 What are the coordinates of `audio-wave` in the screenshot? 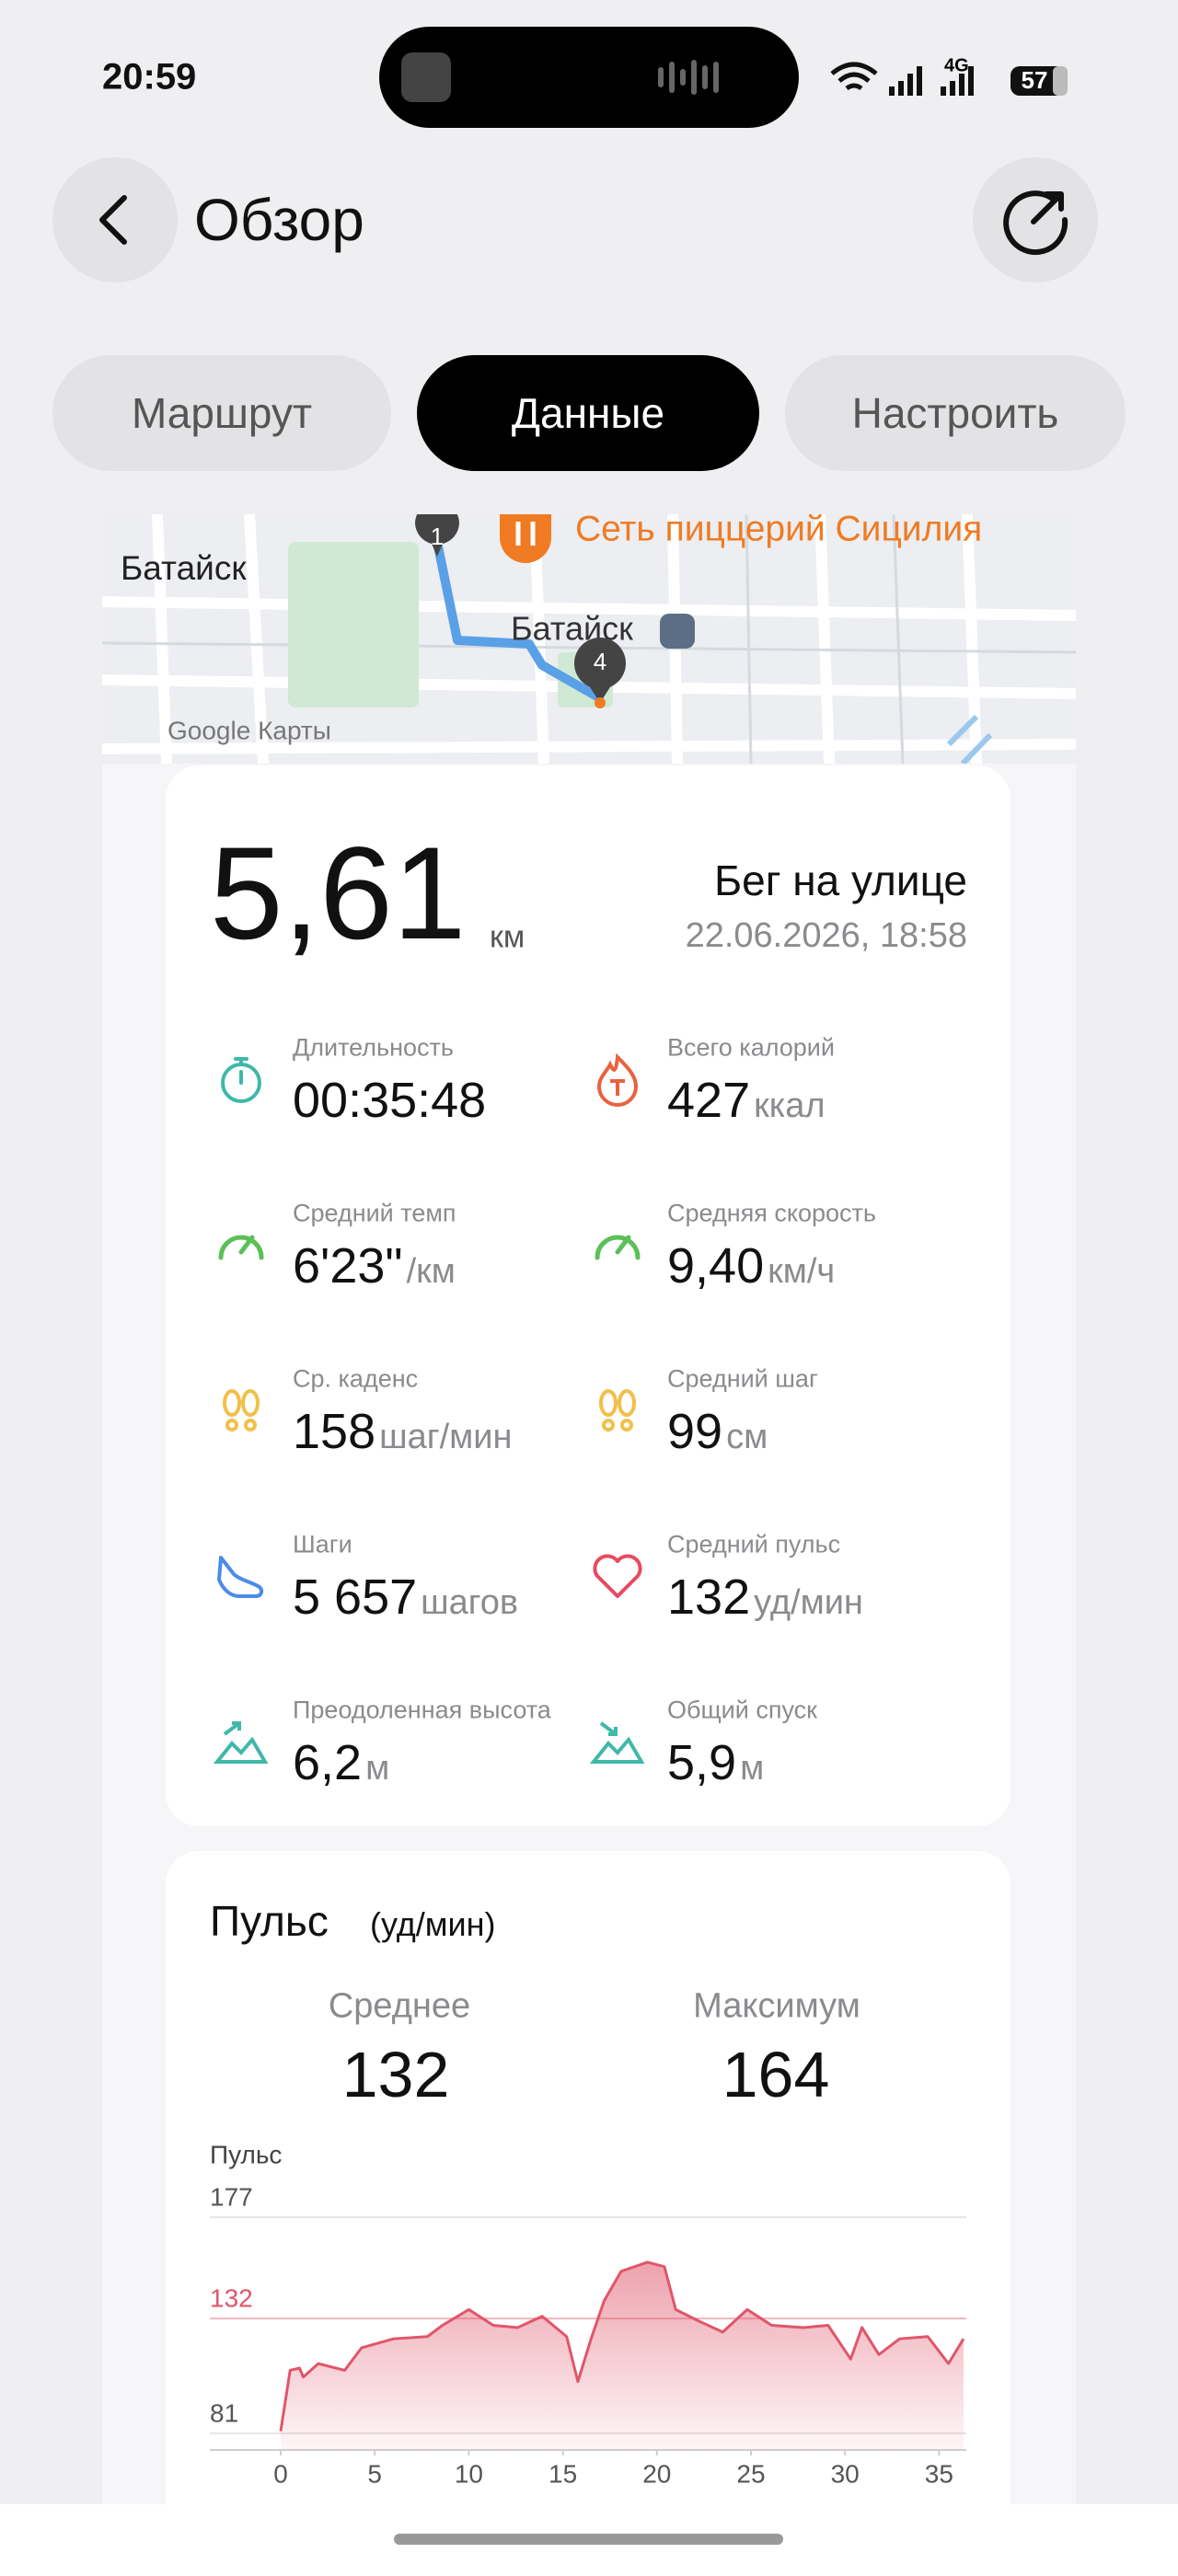 It's located at (688, 77).